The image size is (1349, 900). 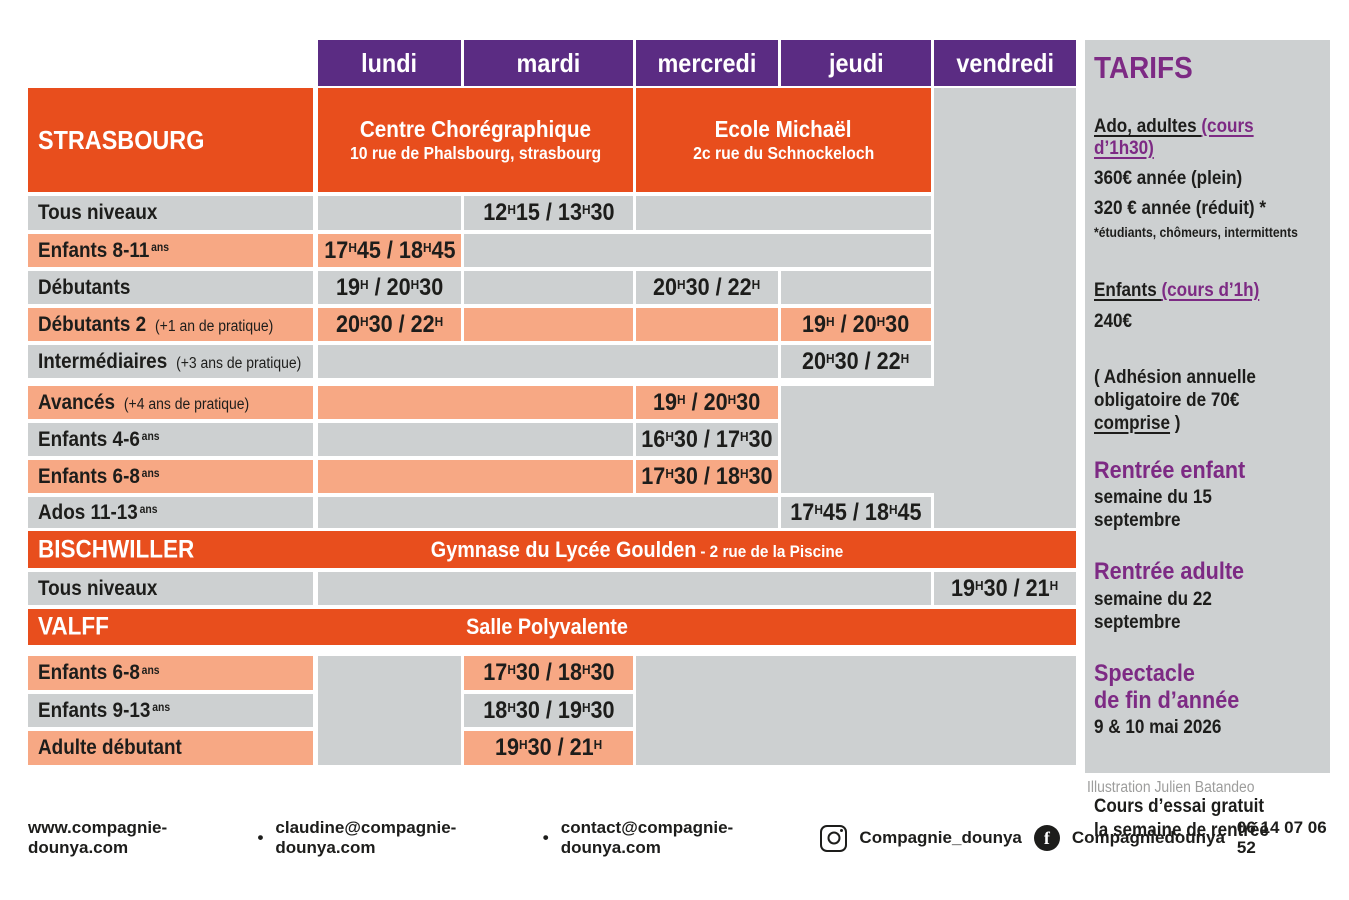 What do you see at coordinates (389, 63) in the screenshot?
I see `day-header-lundi: lundi` at bounding box center [389, 63].